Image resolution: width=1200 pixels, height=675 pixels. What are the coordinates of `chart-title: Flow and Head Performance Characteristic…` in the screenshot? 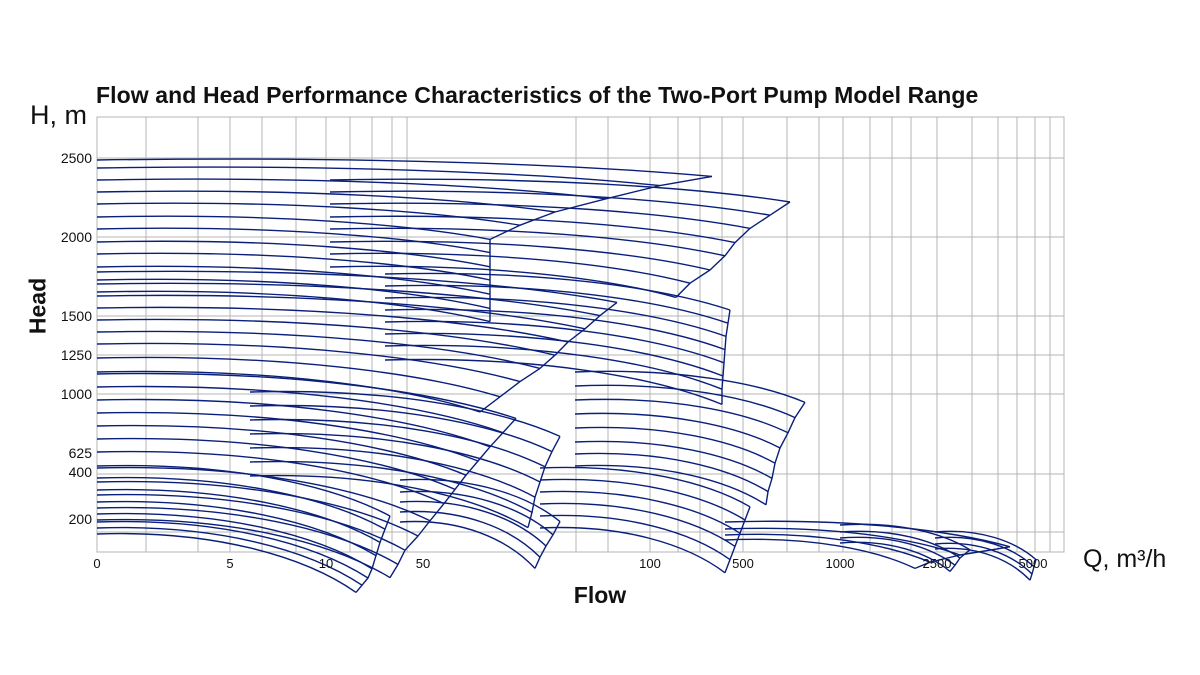 It's located at (537, 95).